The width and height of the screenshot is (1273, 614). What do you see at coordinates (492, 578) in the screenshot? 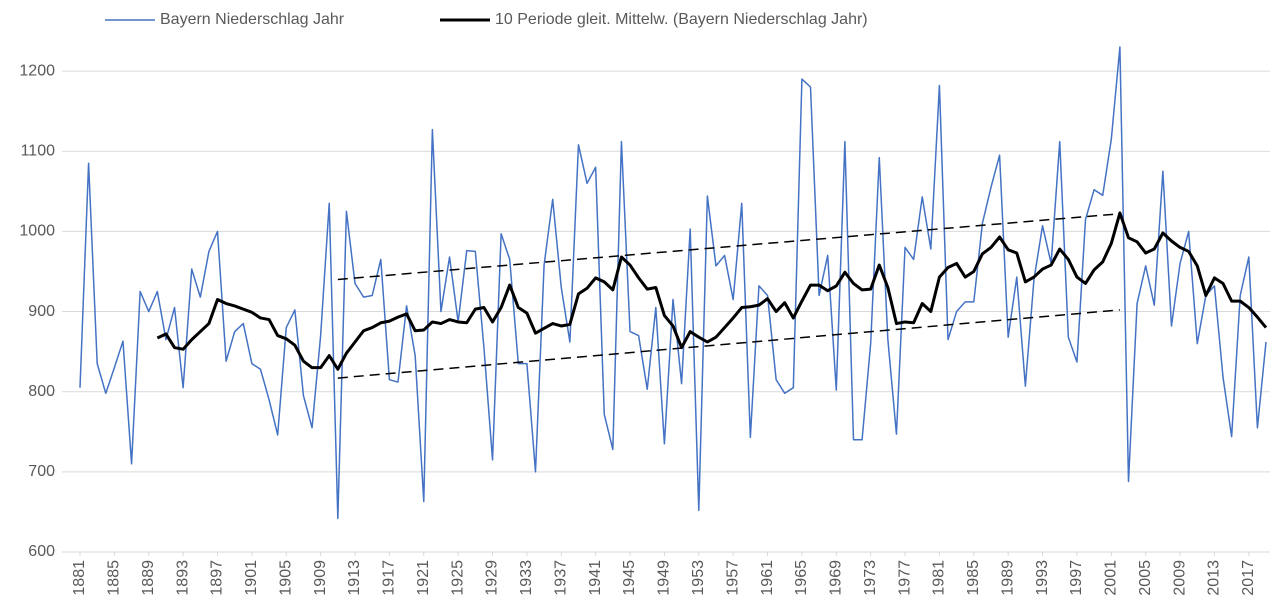
I see `x-tick-label: 1929` at bounding box center [492, 578].